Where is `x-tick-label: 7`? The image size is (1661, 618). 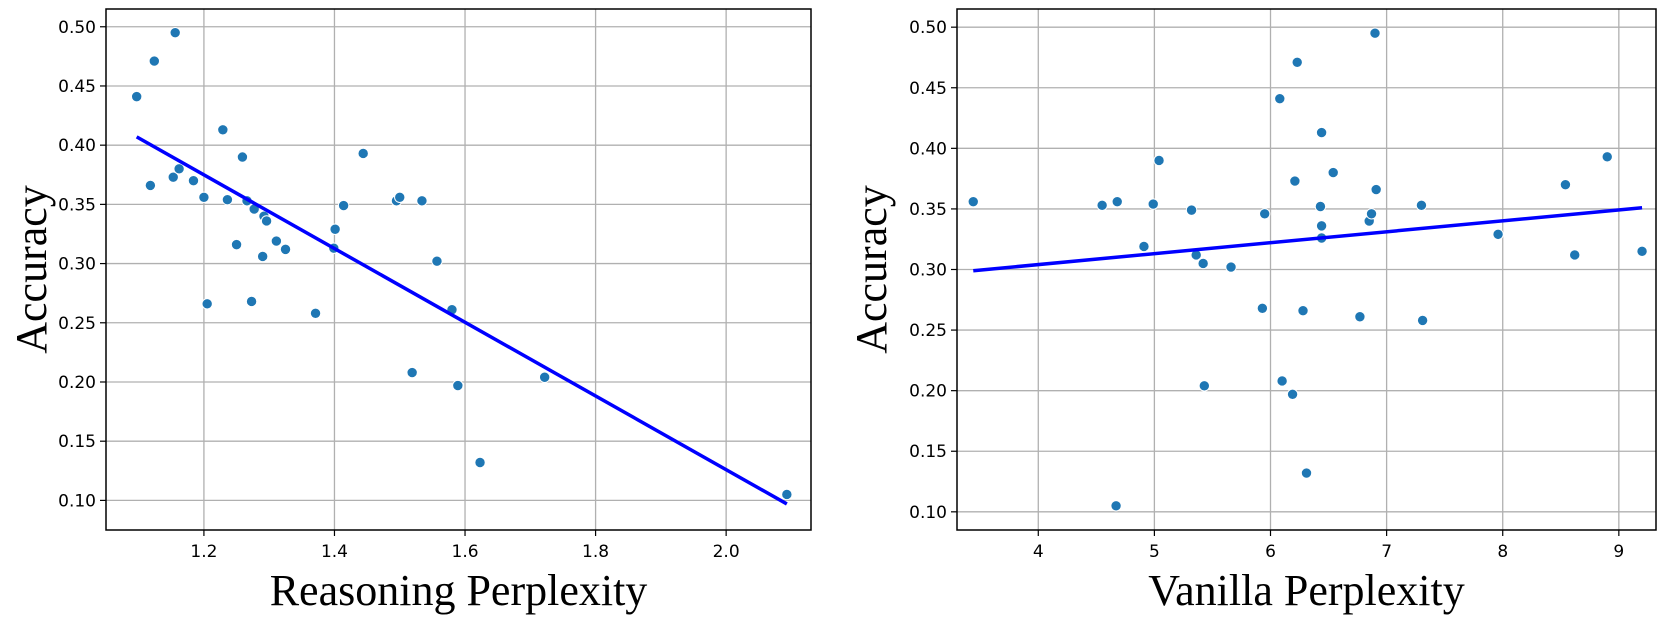
x-tick-label: 7 is located at coordinates (1386, 552).